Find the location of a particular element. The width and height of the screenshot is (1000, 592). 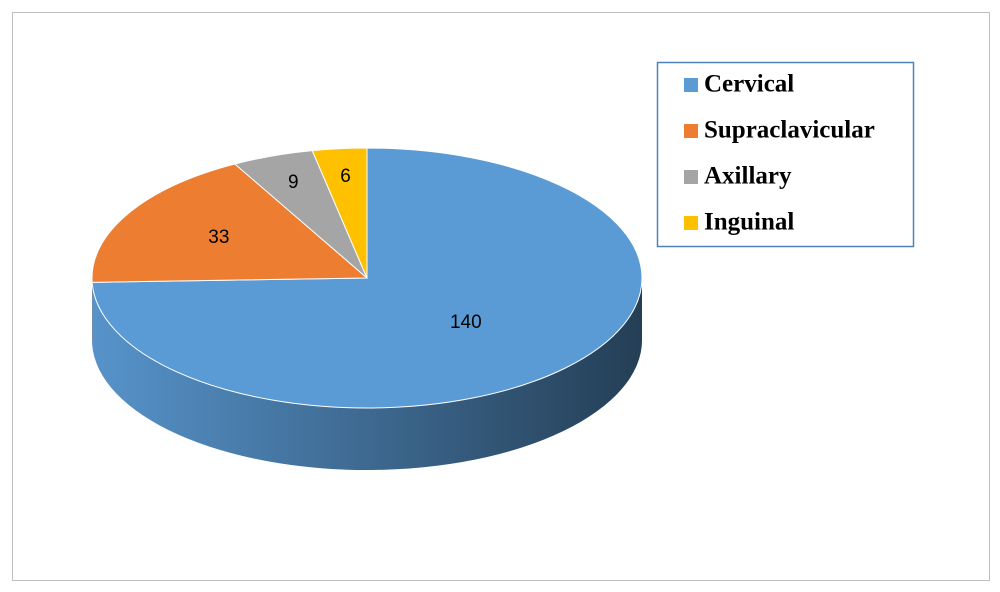

data-label: 6 is located at coordinates (345, 176).